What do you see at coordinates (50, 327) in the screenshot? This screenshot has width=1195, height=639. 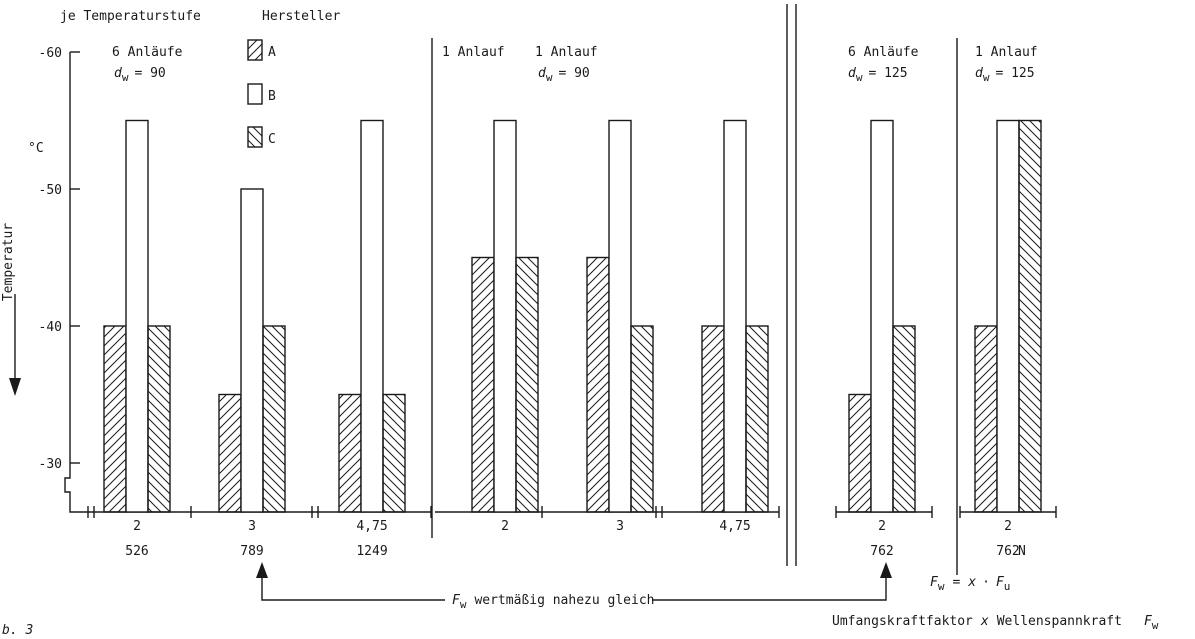 I see `y-tick-label: -40` at bounding box center [50, 327].